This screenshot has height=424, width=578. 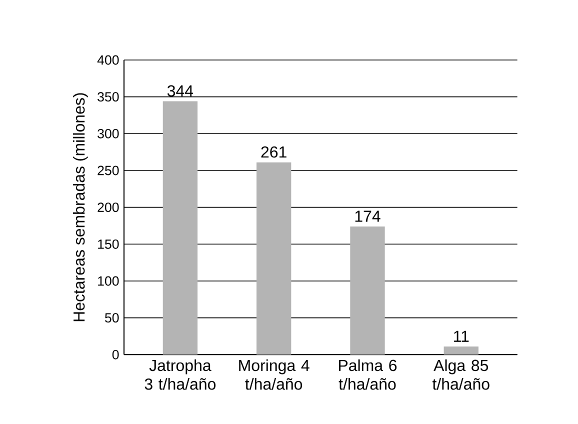 I want to click on data-label: 174, so click(x=367, y=216).